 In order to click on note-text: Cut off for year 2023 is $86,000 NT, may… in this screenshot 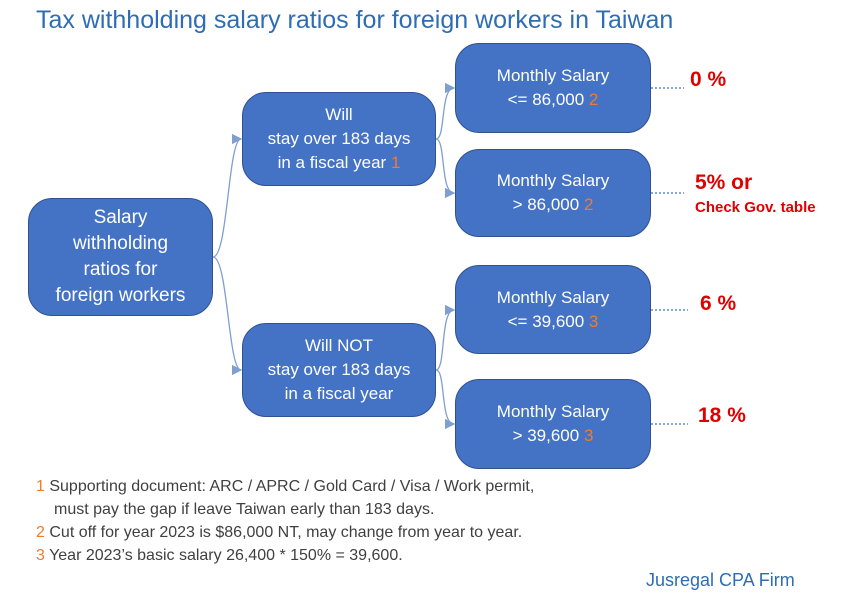, I will do `click(286, 532)`.